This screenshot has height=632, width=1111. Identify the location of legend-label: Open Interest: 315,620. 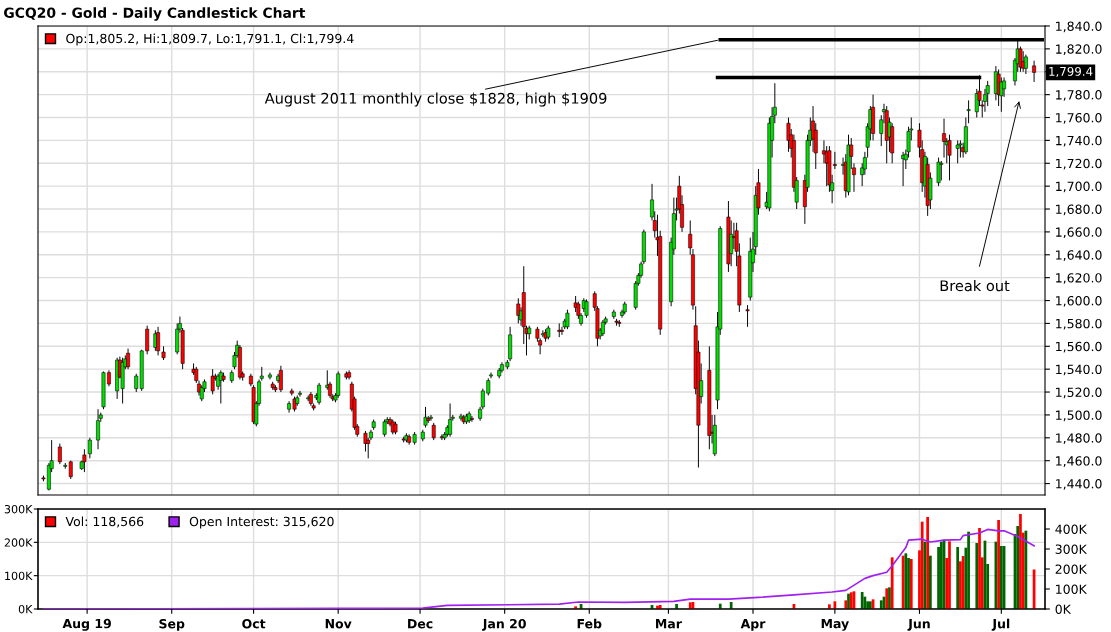
(261, 522).